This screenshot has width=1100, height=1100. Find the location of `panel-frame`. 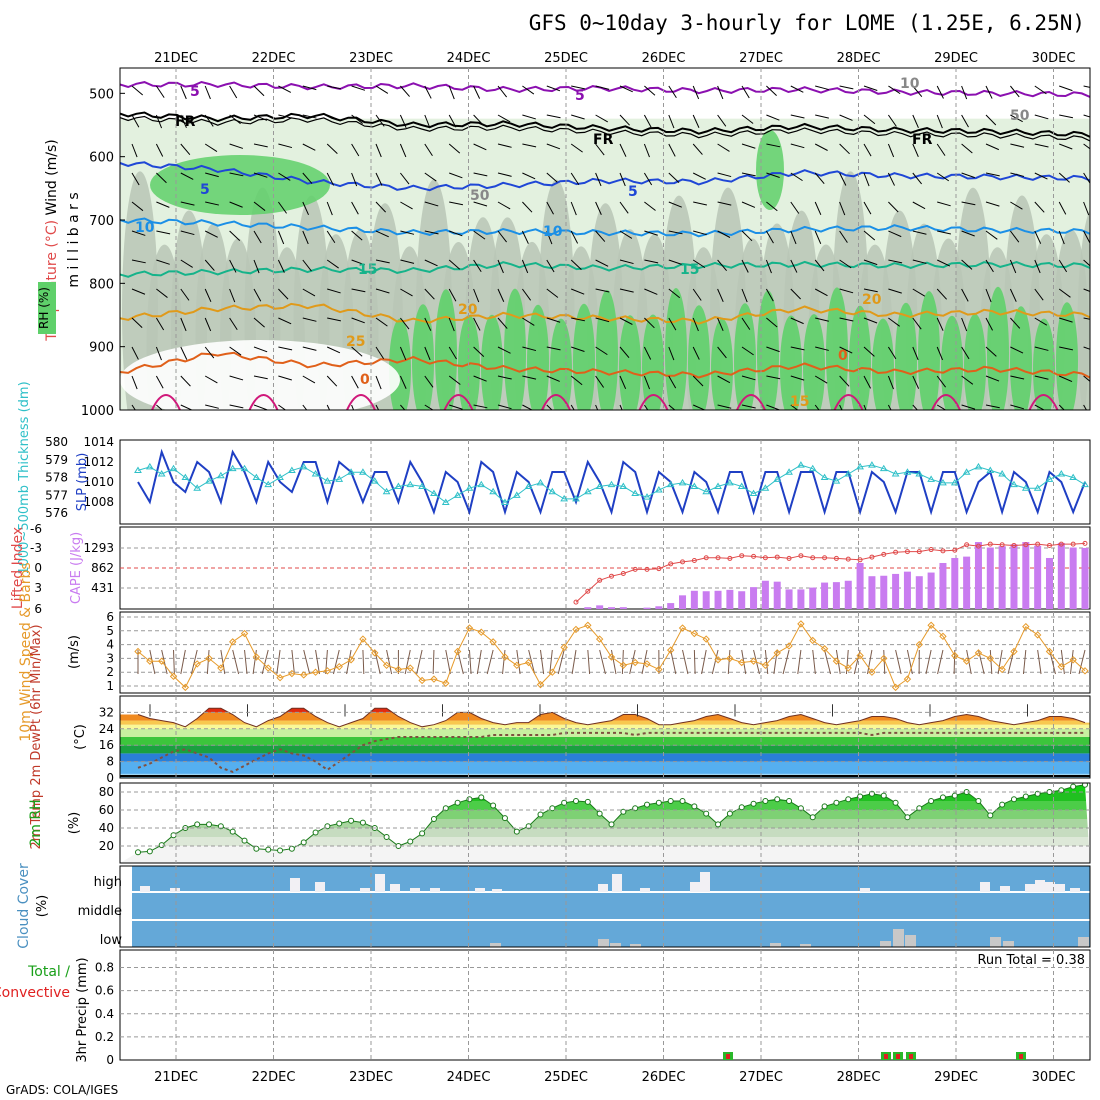

panel-frame is located at coordinates (605, 906).